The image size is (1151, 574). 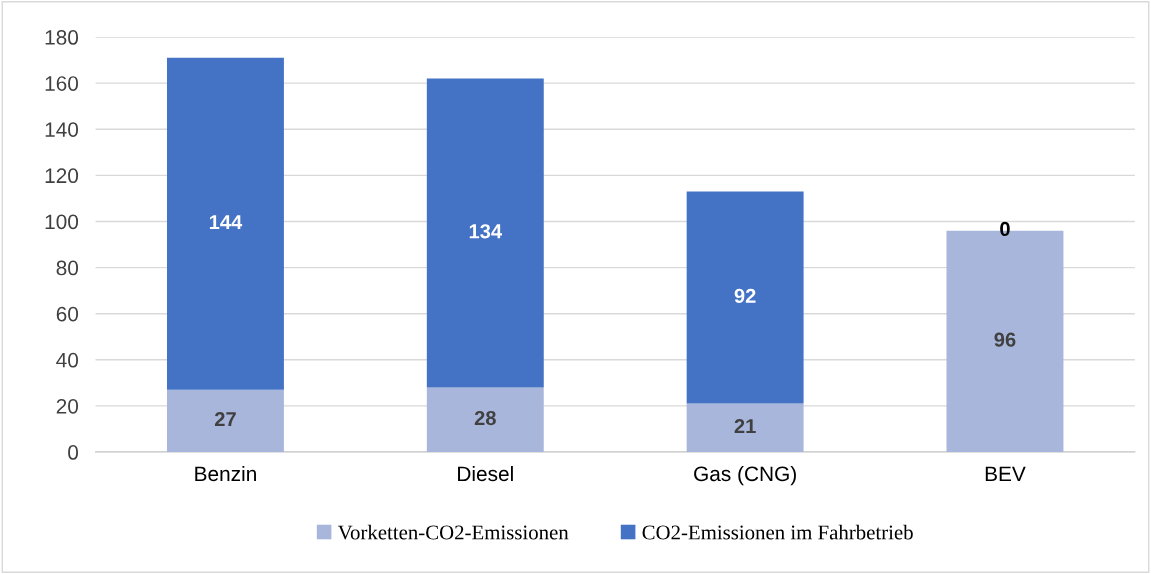 I want to click on y-tick-label: 20, so click(x=67, y=406).